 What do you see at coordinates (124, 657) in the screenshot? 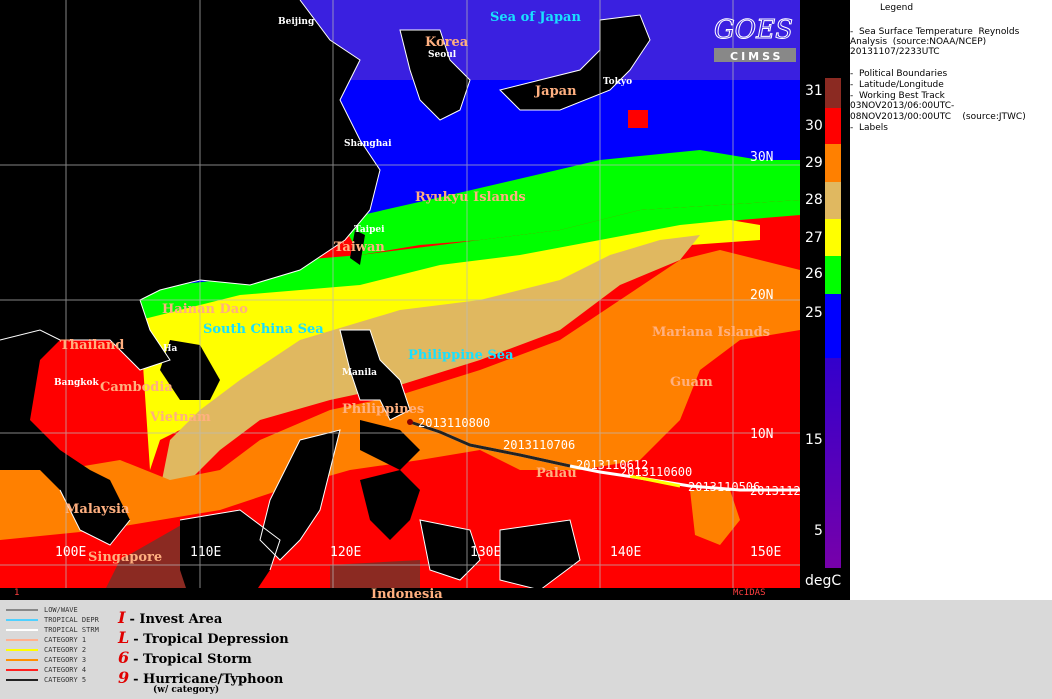
I see `tropical-storm-icon: 6` at bounding box center [124, 657].